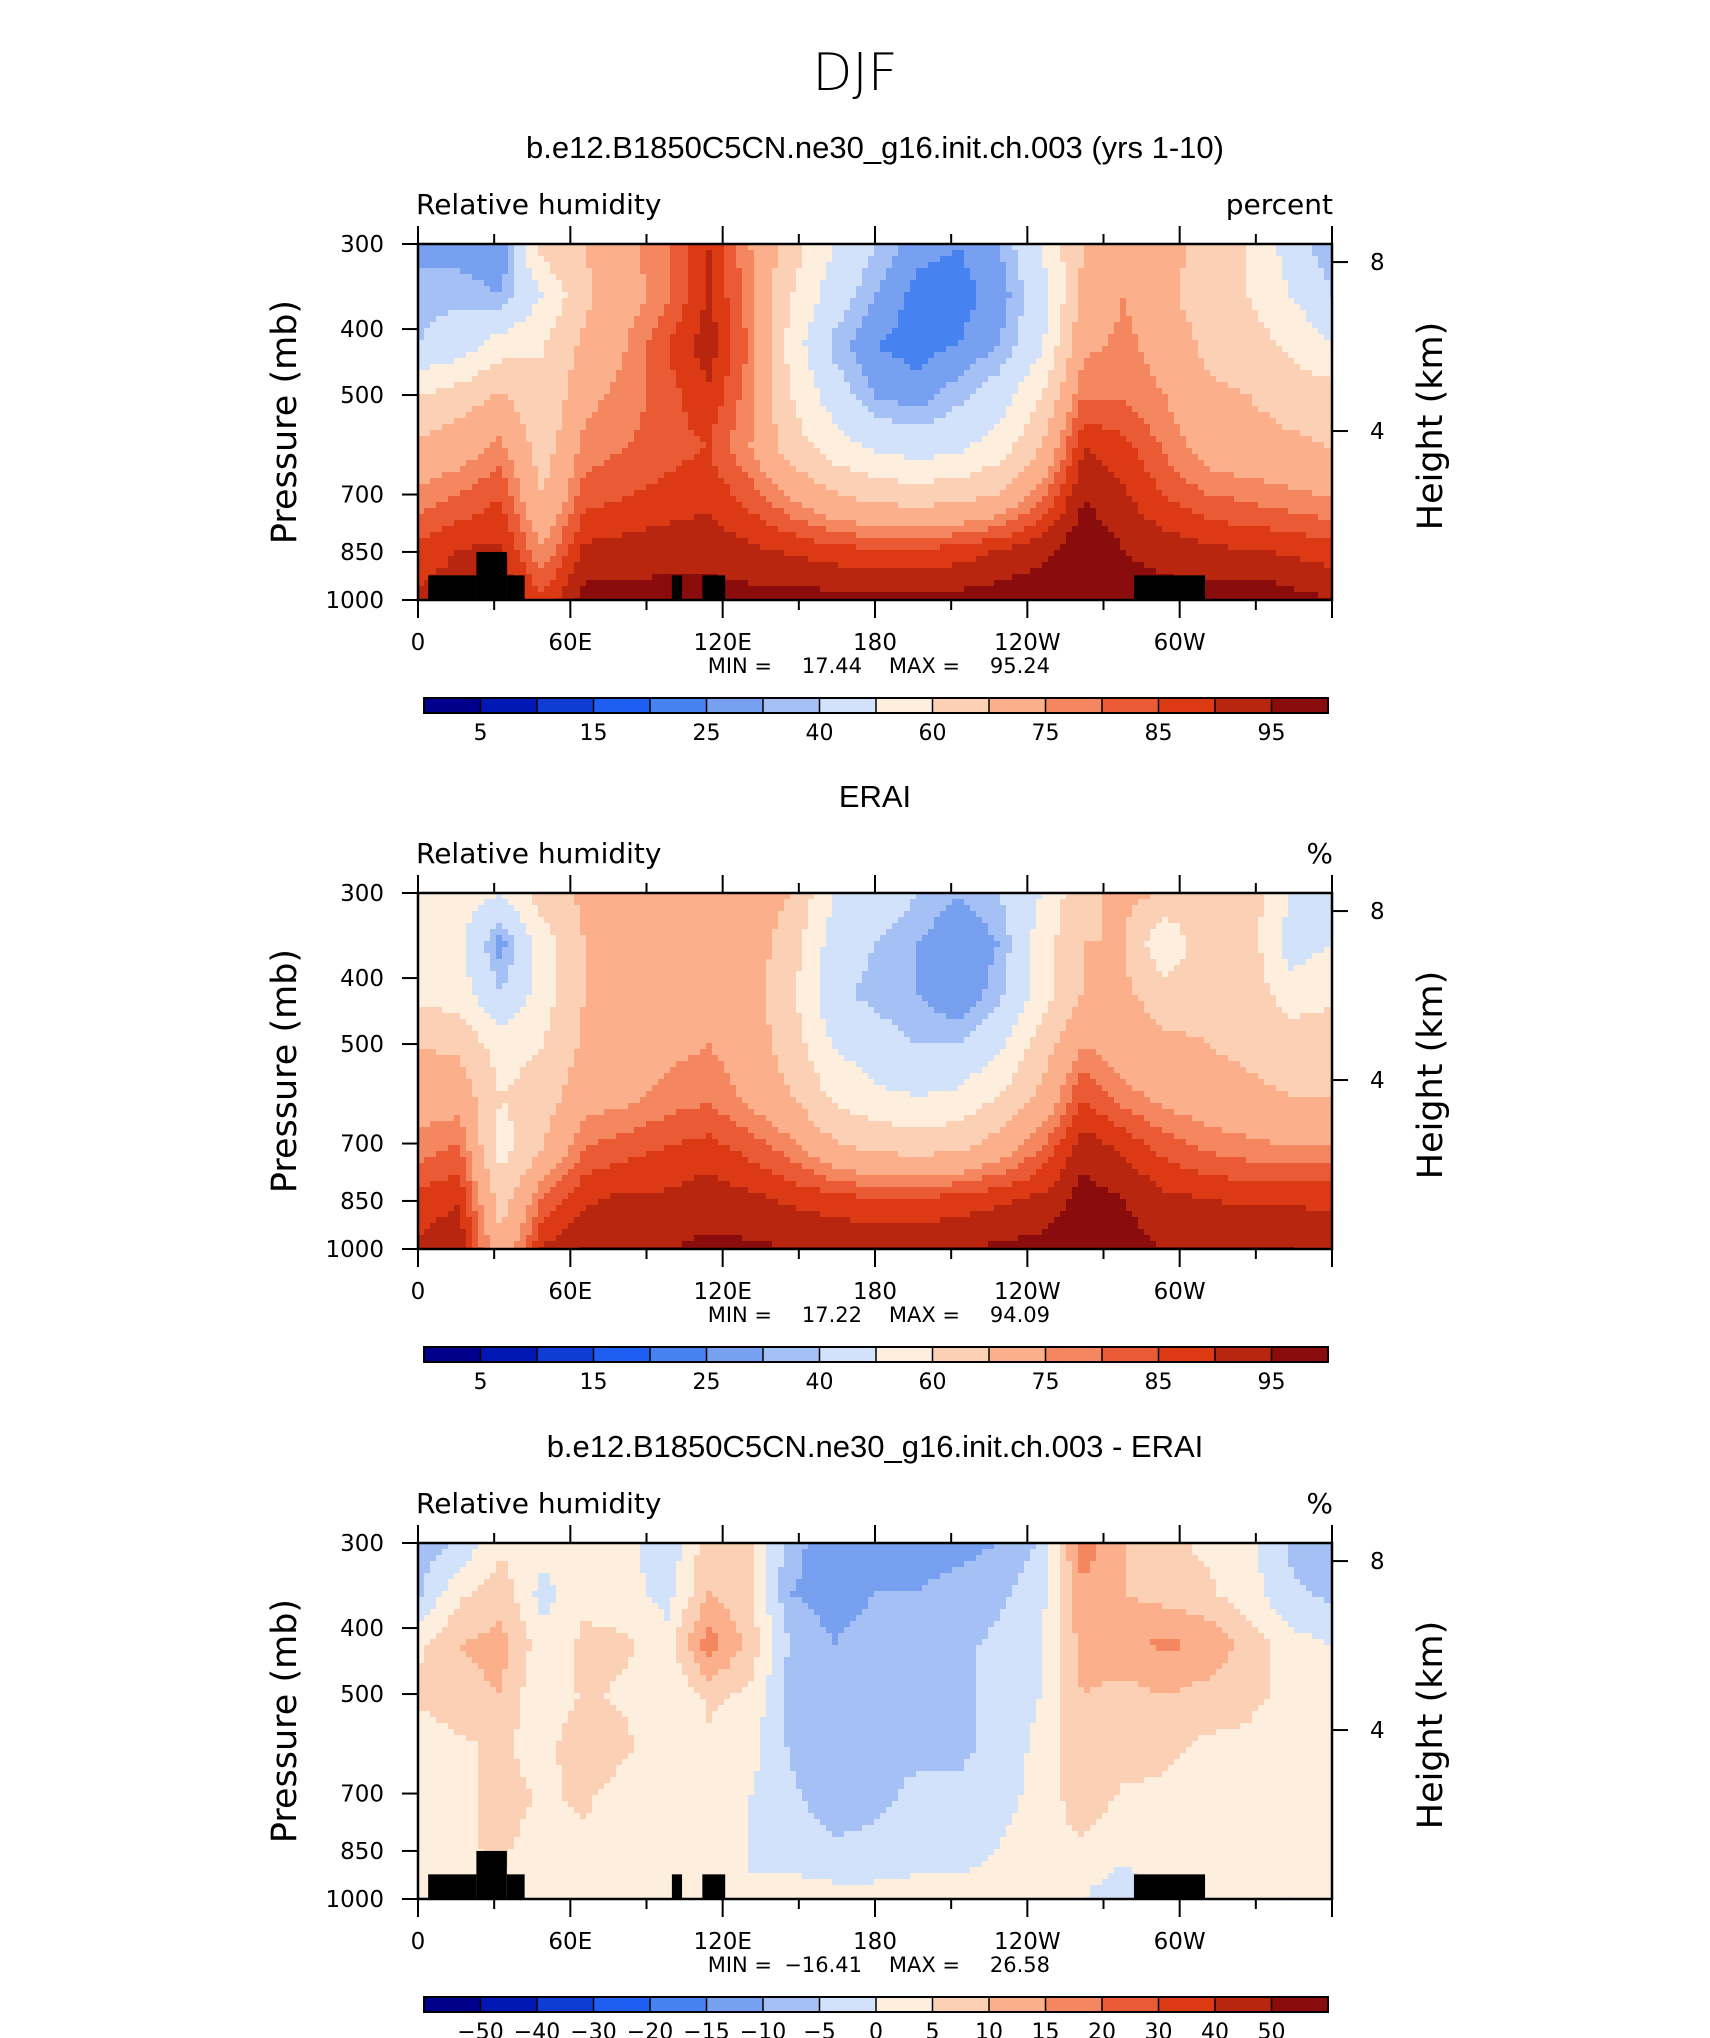 The image size is (1710, 2038). What do you see at coordinates (1215, 2029) in the screenshot?
I see `colorbar-label: 40` at bounding box center [1215, 2029].